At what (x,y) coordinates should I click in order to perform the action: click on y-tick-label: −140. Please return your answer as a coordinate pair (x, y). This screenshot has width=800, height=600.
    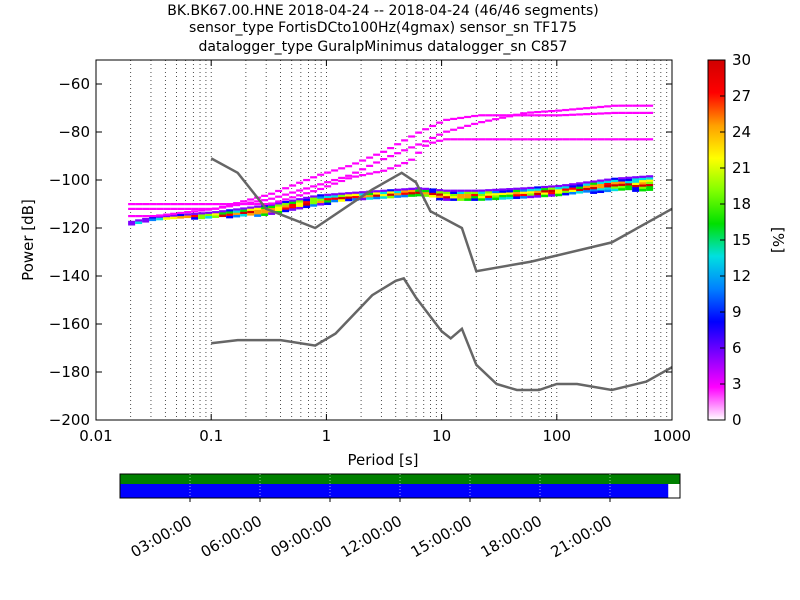
    Looking at the image, I should click on (69, 276).